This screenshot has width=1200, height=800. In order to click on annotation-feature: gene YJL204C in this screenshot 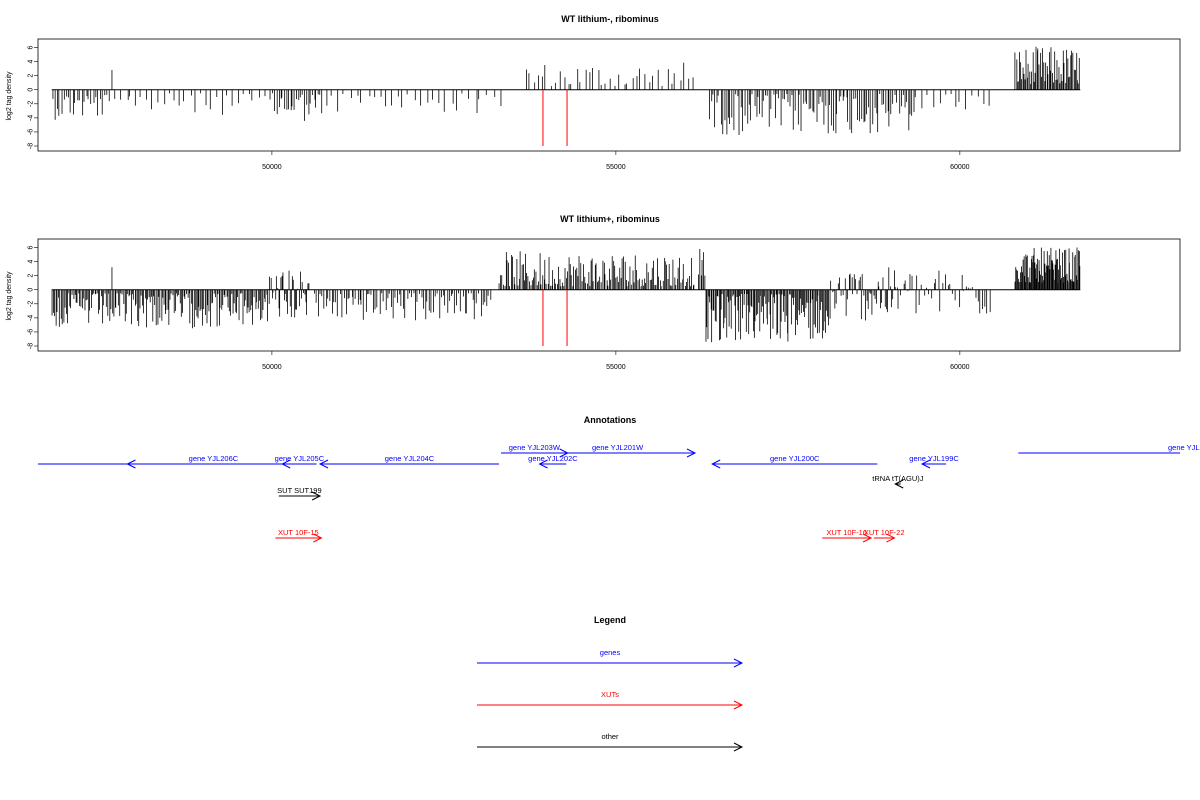, I will do `click(408, 461)`.